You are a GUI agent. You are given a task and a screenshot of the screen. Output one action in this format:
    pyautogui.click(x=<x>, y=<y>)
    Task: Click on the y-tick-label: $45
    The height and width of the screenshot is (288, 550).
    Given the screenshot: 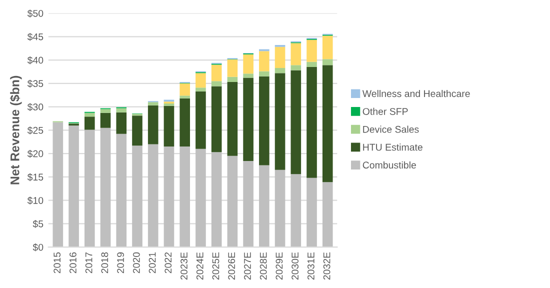 What is the action you would take?
    pyautogui.click(x=35, y=36)
    